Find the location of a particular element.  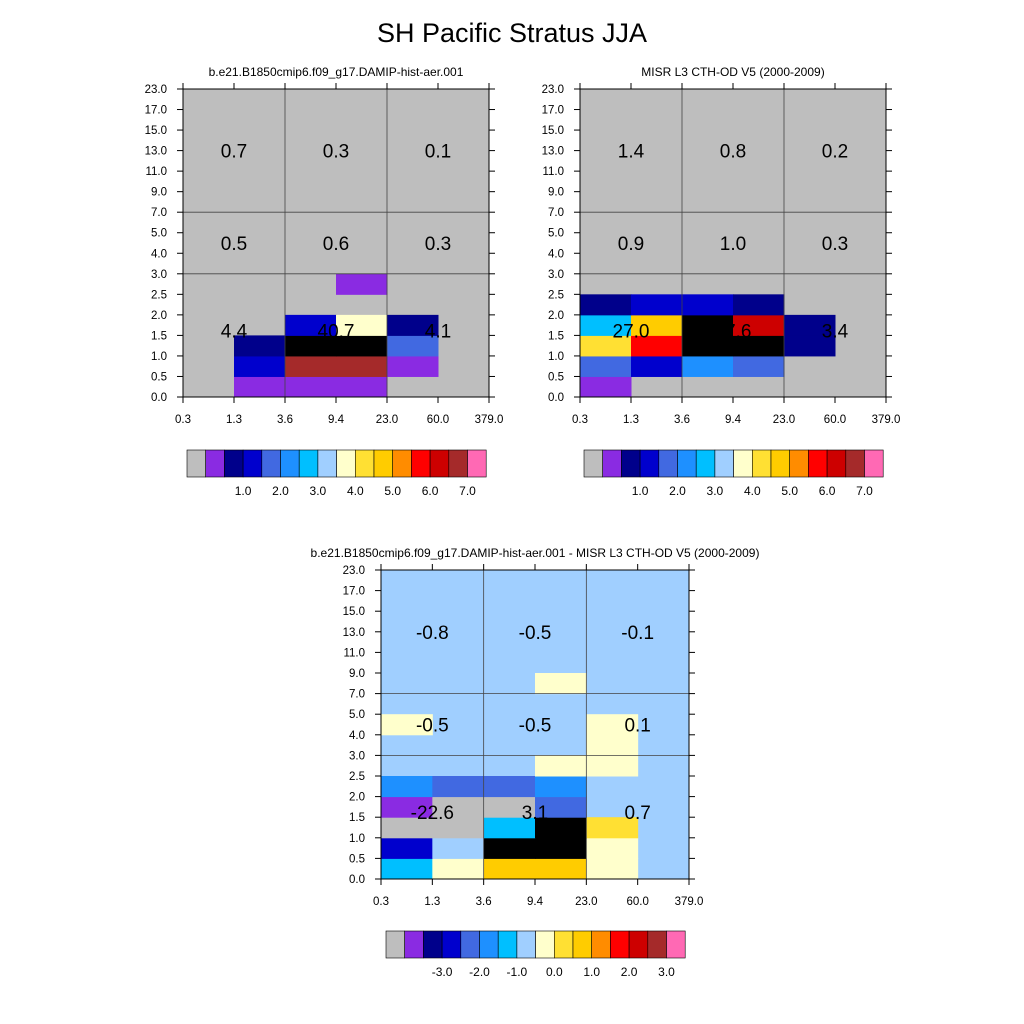

y-tick-label: 1.5 is located at coordinates (556, 336).